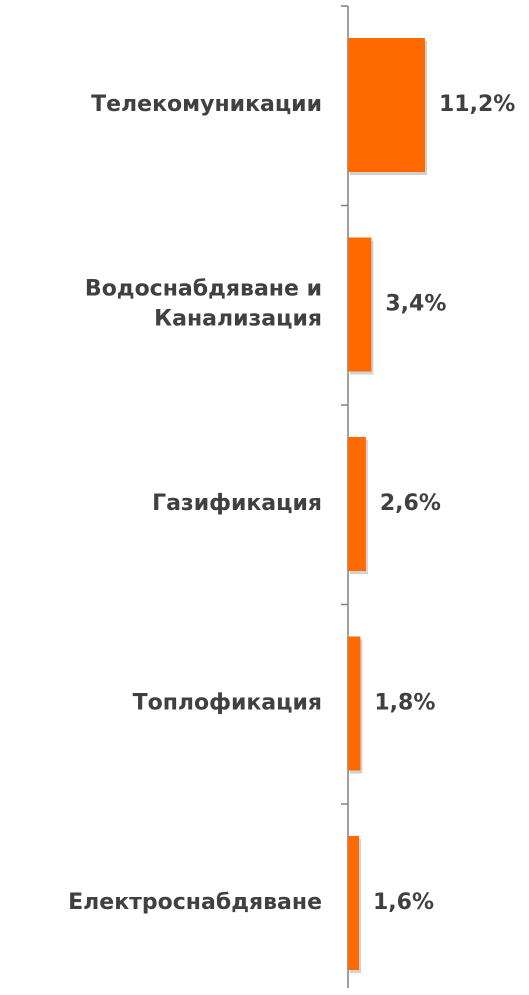 This screenshot has height=995, width=529. Describe the element at coordinates (237, 503) in the screenshot. I see `category-label: Газификация` at that location.